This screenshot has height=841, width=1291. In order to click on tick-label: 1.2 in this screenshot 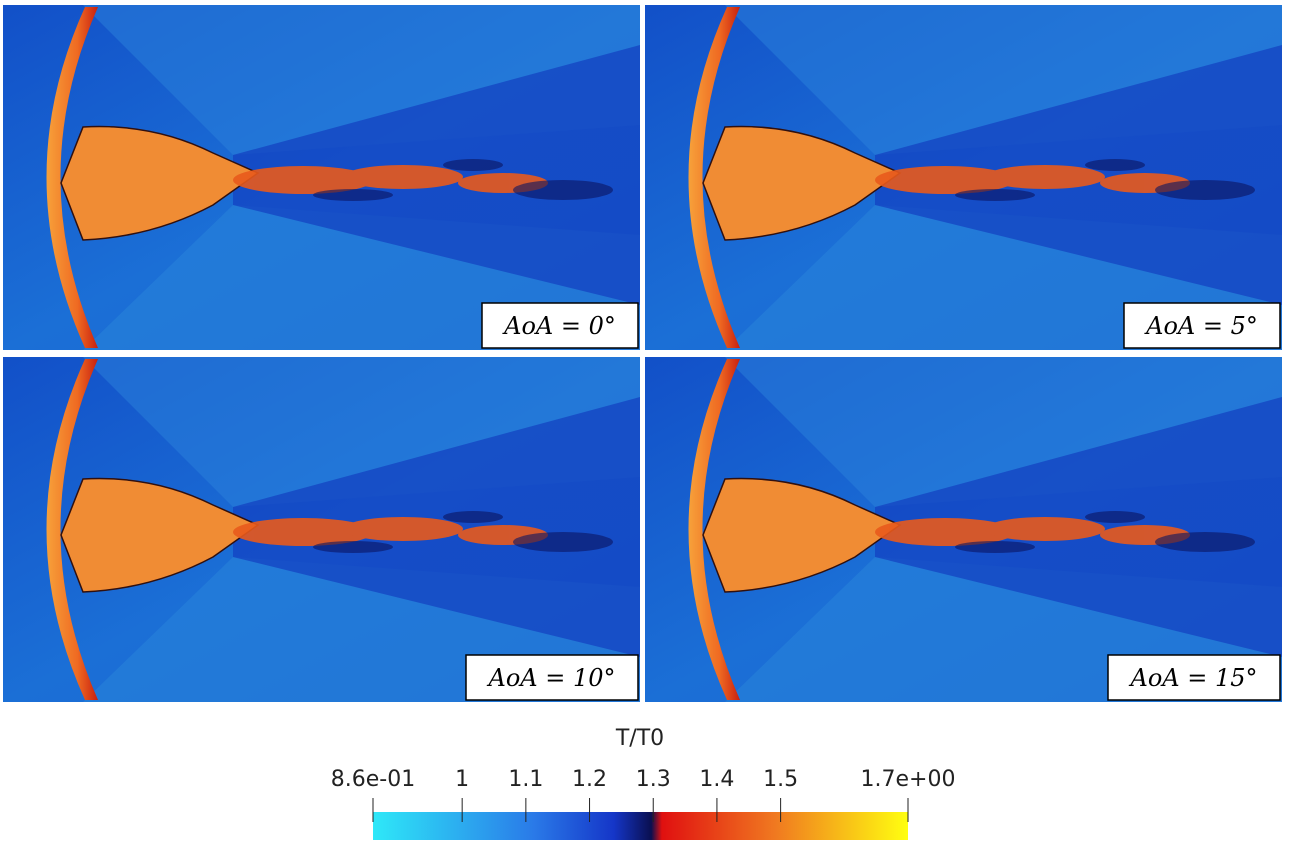, I will do `click(589, 779)`.